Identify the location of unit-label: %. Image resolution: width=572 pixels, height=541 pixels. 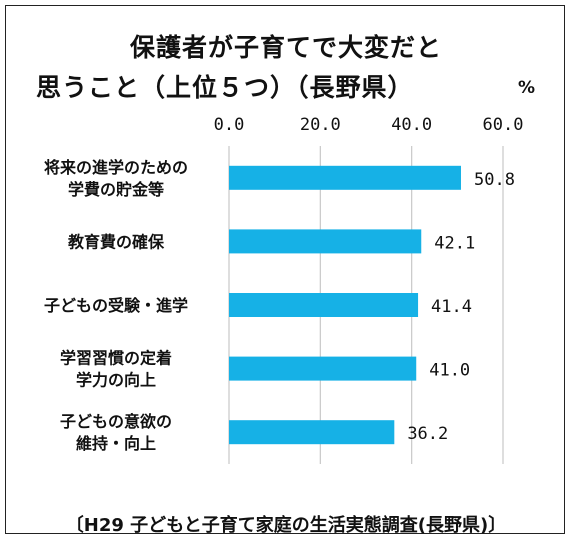
(527, 88).